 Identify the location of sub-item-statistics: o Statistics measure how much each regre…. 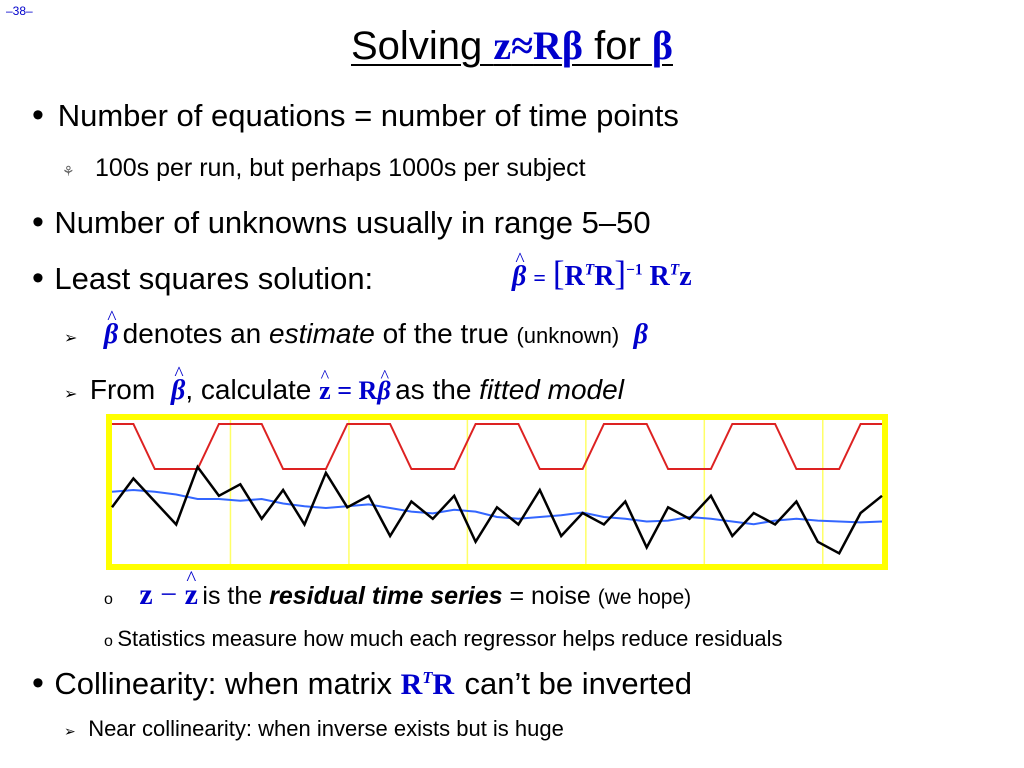
(443, 639).